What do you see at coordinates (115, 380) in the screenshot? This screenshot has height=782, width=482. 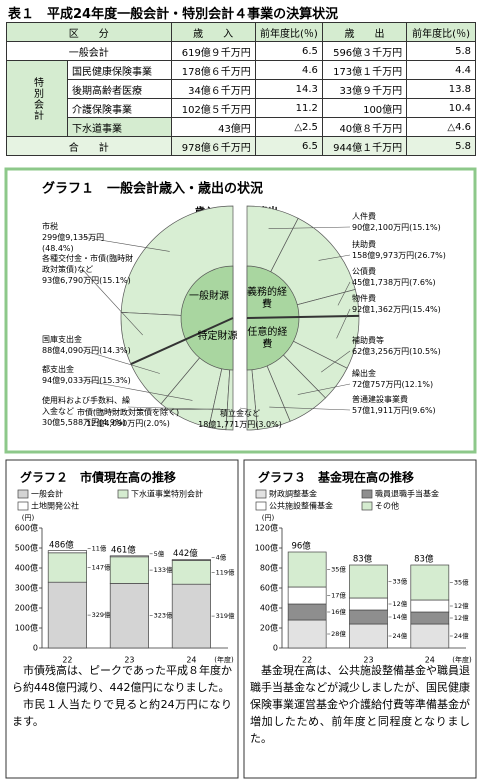 I see `slice-percent: (15.3%)` at bounding box center [115, 380].